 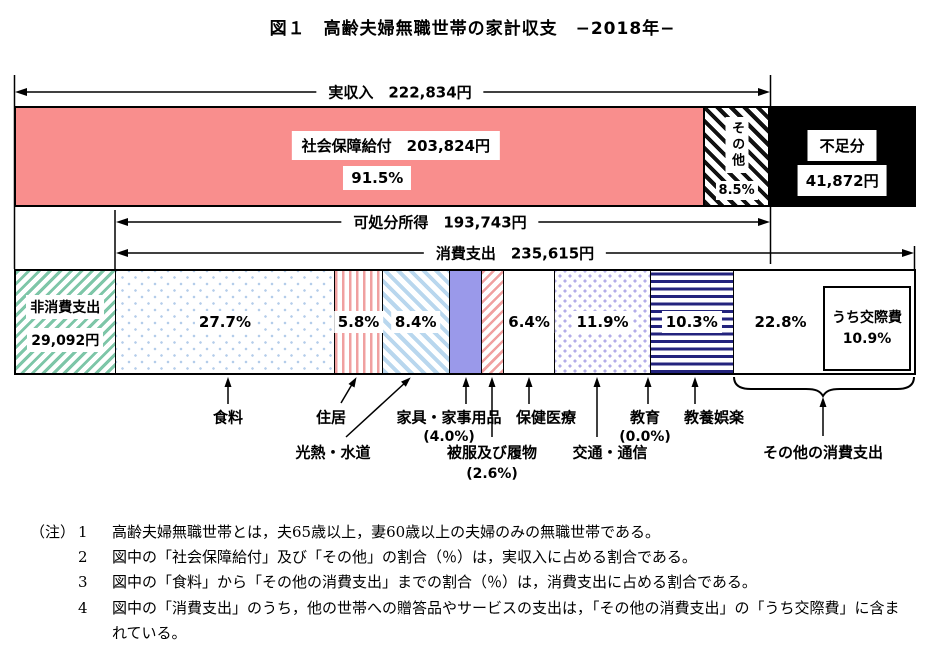 What do you see at coordinates (823, 452) in the screenshot?
I see `other-consumption-label: その他の消費支出` at bounding box center [823, 452].